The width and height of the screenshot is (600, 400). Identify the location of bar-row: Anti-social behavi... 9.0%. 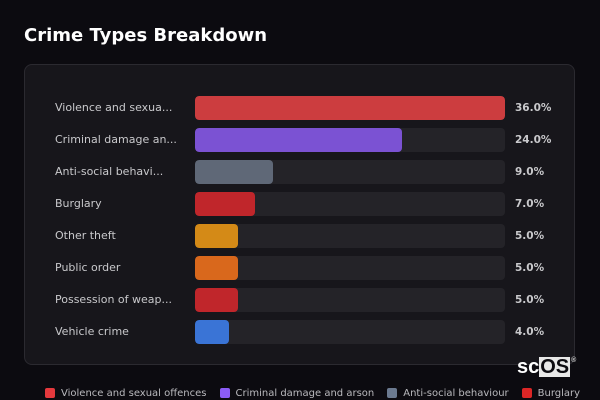
(299, 172).